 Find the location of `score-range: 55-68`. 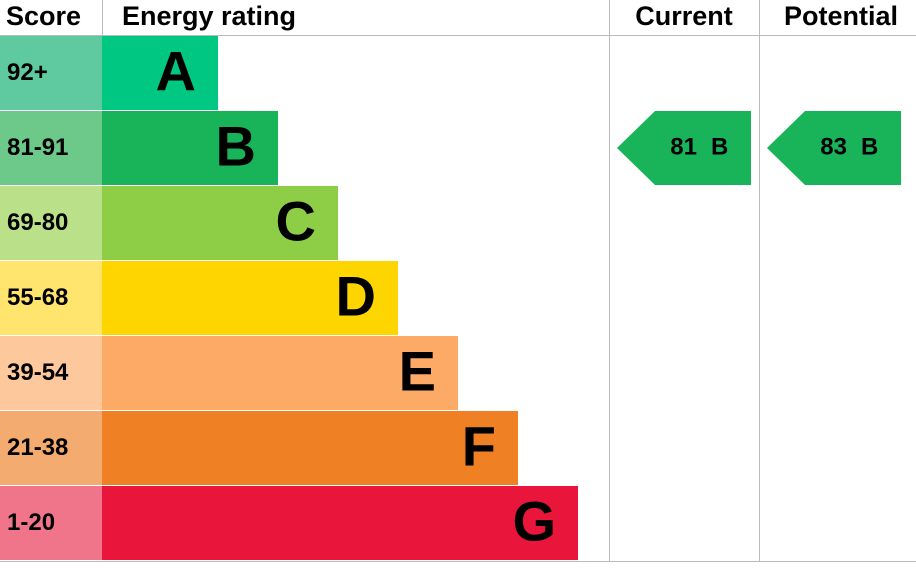

score-range: 55-68 is located at coordinates (37, 297).